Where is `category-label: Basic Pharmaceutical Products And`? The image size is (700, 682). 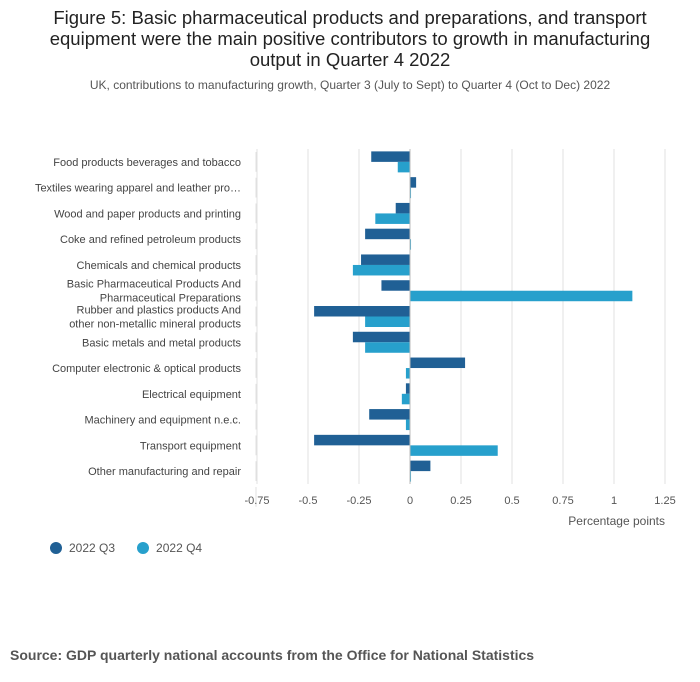
category-label: Basic Pharmaceutical Products And is located at coordinates (154, 285).